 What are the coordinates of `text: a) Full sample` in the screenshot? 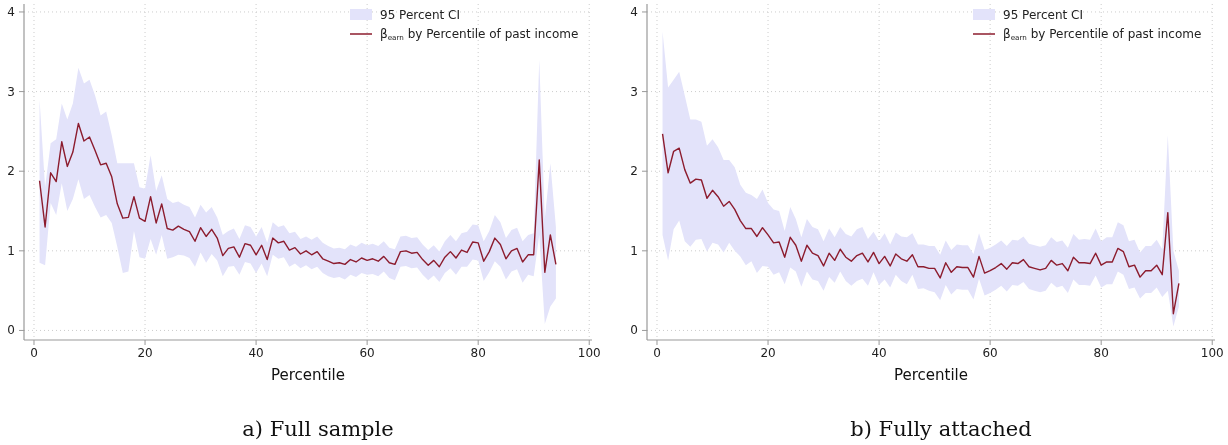 It's located at (318, 429).